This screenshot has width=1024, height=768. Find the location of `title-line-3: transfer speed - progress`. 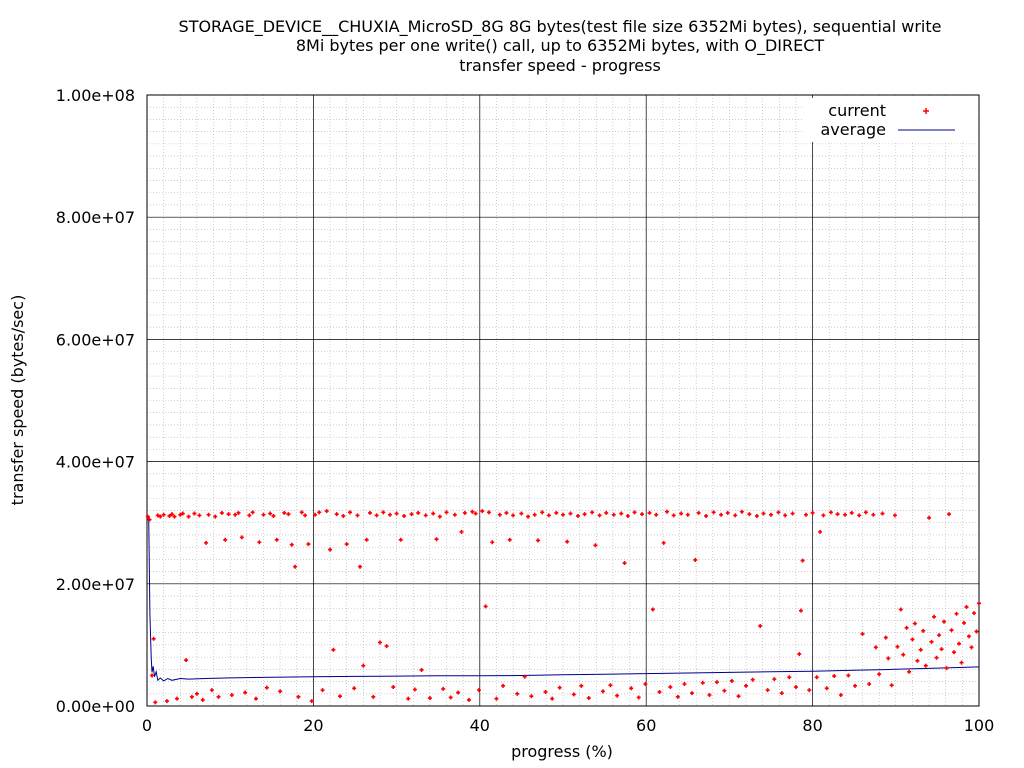

title-line-3: transfer speed - progress is located at coordinates (560, 65).